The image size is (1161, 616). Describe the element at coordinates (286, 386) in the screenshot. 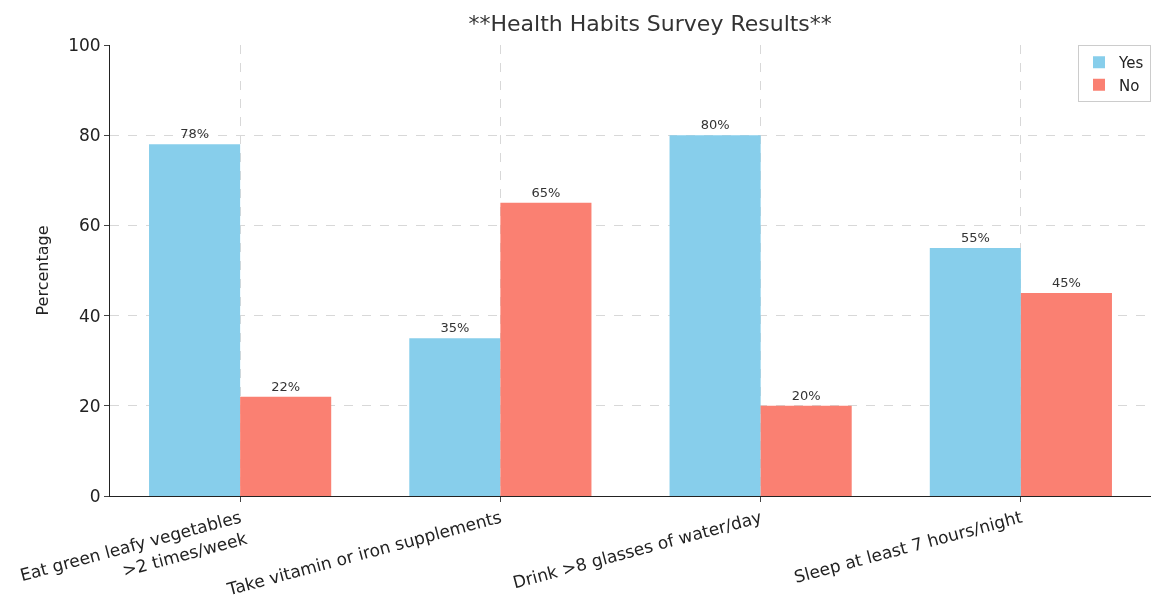

I see `data-label: 22%` at that location.